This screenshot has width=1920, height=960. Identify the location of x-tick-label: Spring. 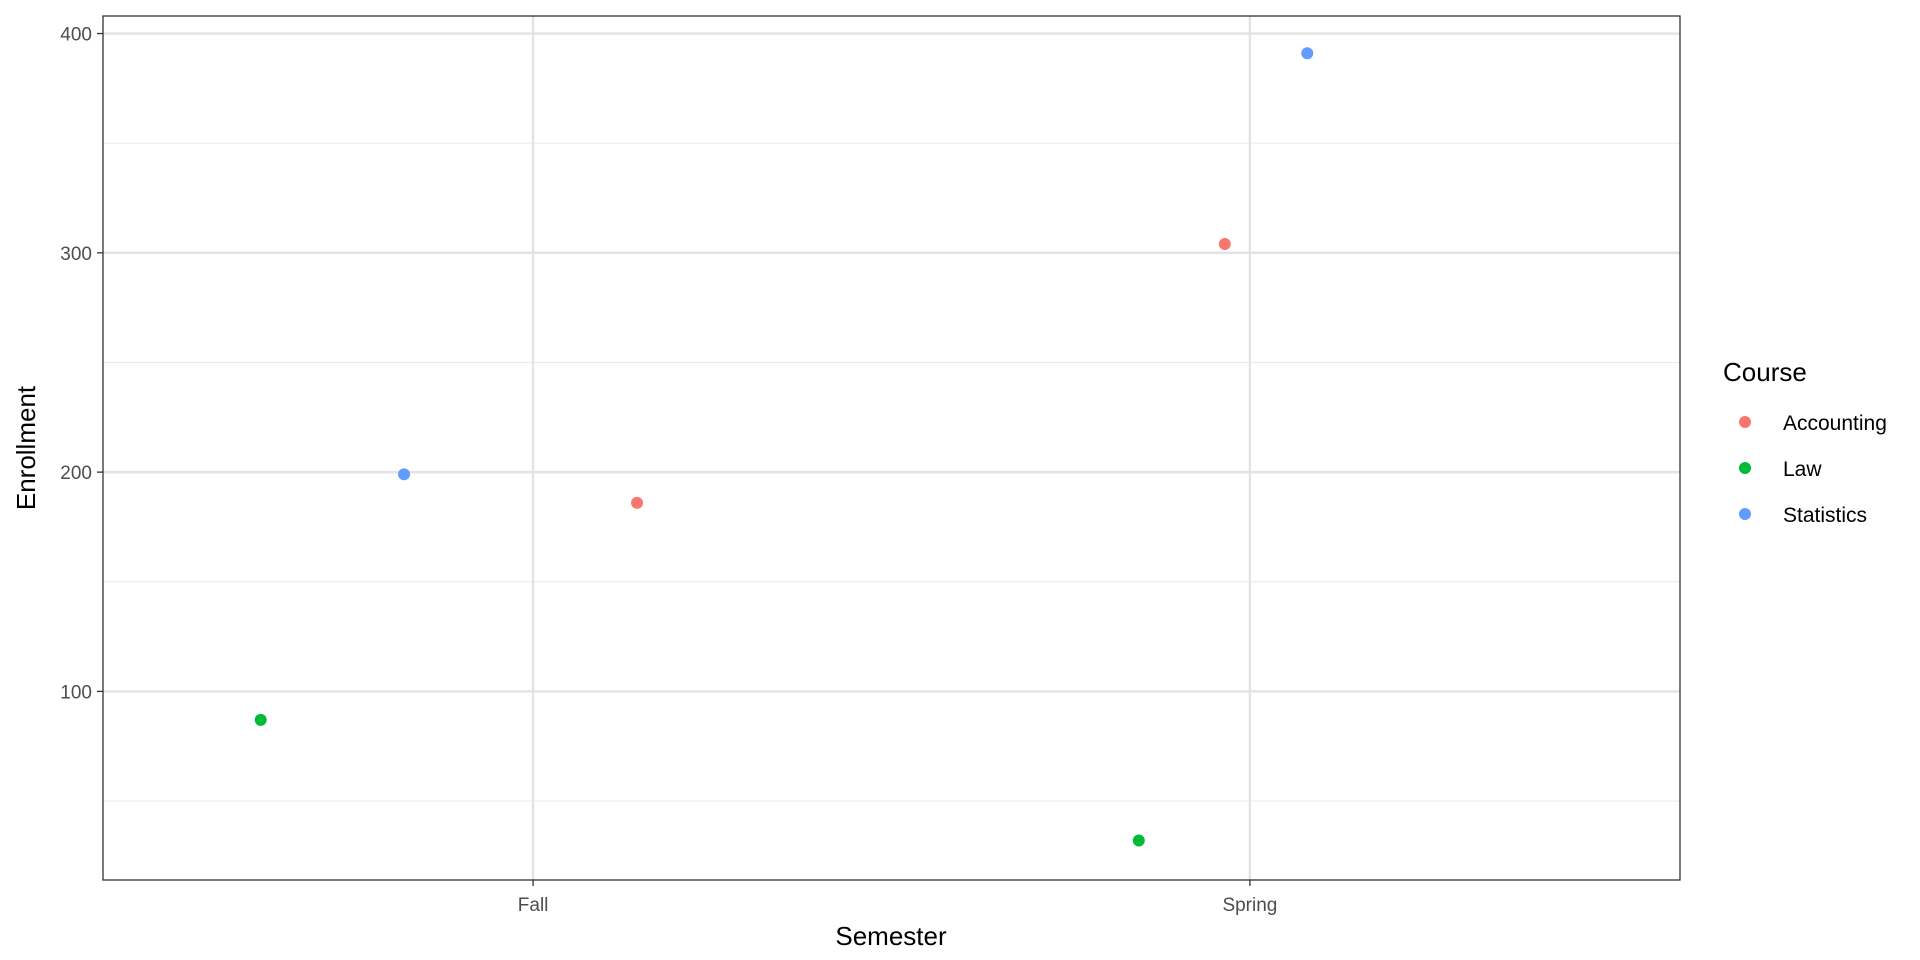
(1249, 905).